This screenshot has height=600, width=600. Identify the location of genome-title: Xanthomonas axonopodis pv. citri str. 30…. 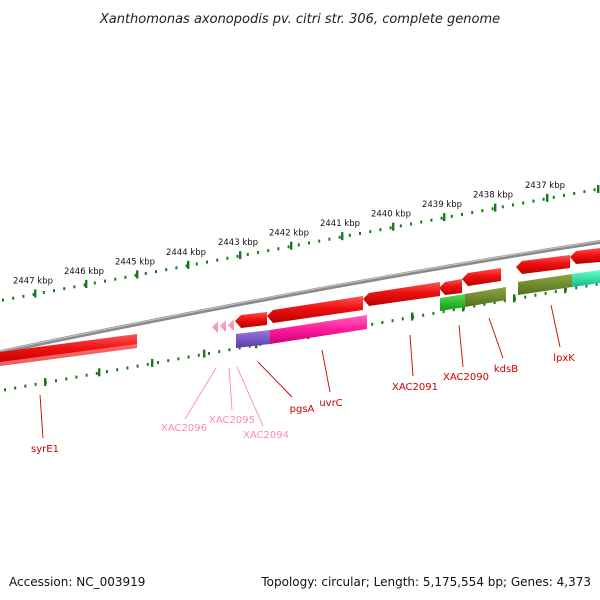
(299, 19).